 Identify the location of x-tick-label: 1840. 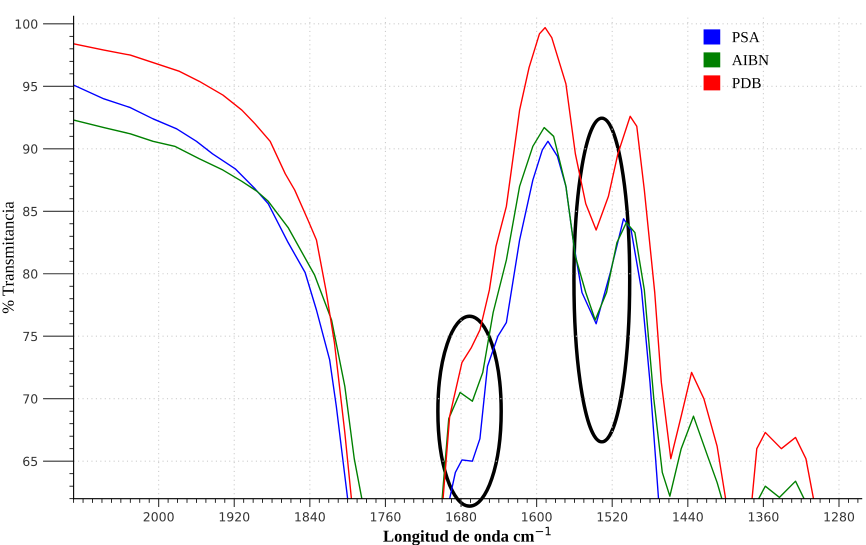
(310, 517).